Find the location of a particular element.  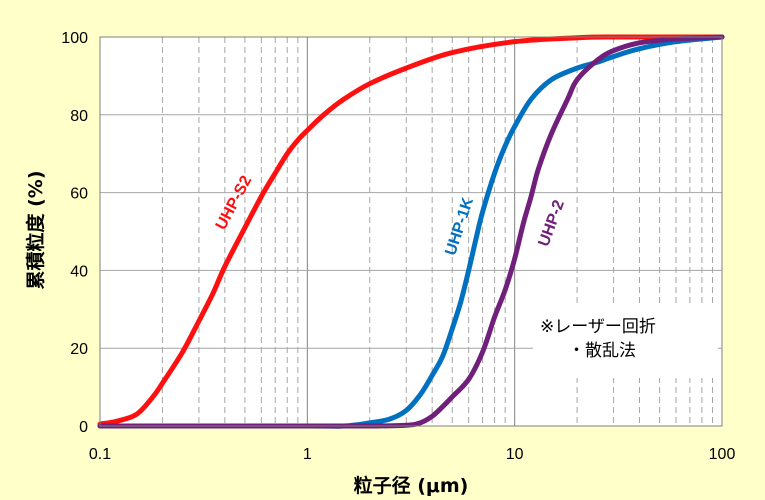

x-tick-label: 1 is located at coordinates (307, 454).